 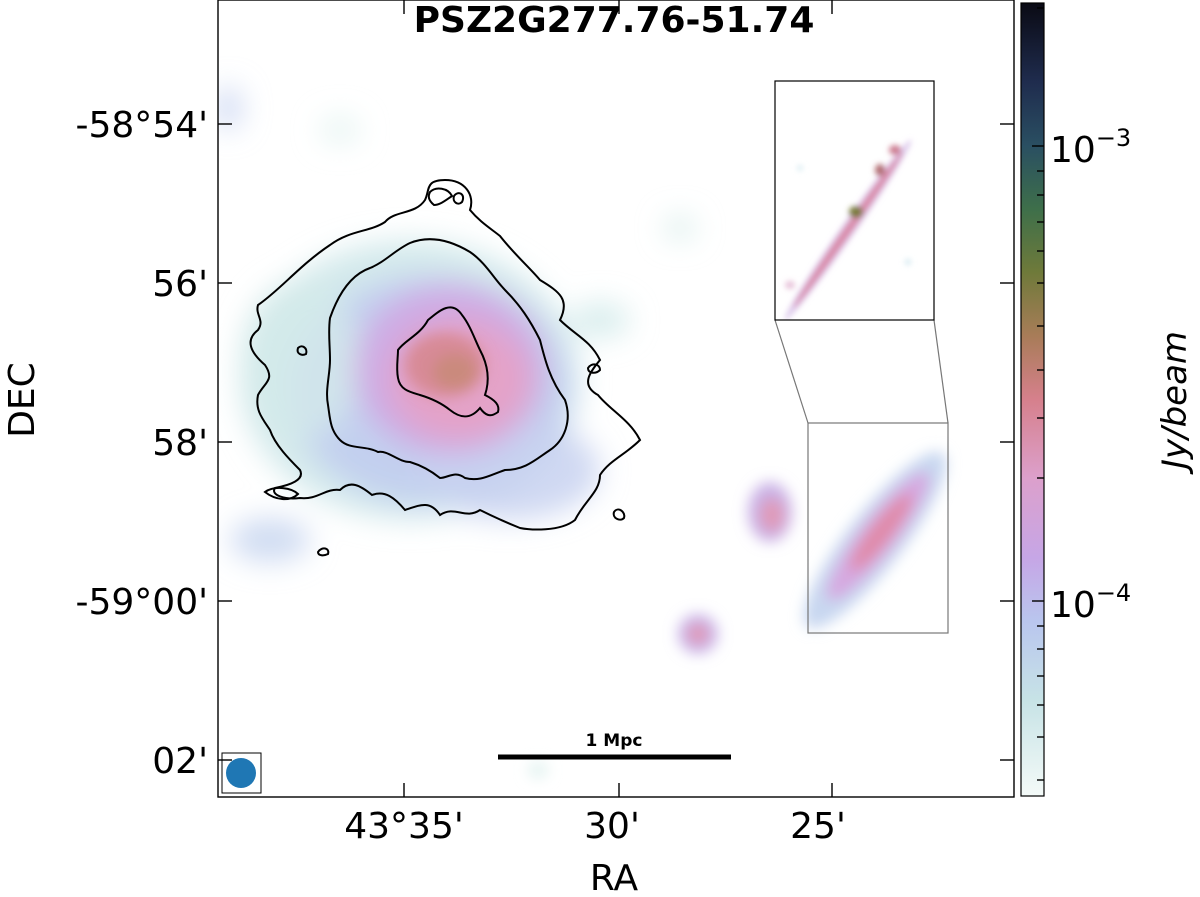 I want to click on colorbar-tick-label: 10⁻⁴, so click(x=1090, y=602).